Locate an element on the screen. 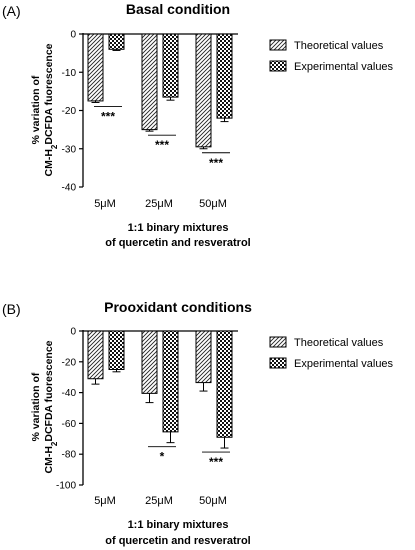 Image resolution: width=415 pixels, height=550 pixels. panel-label: (A) is located at coordinates (11, 11).